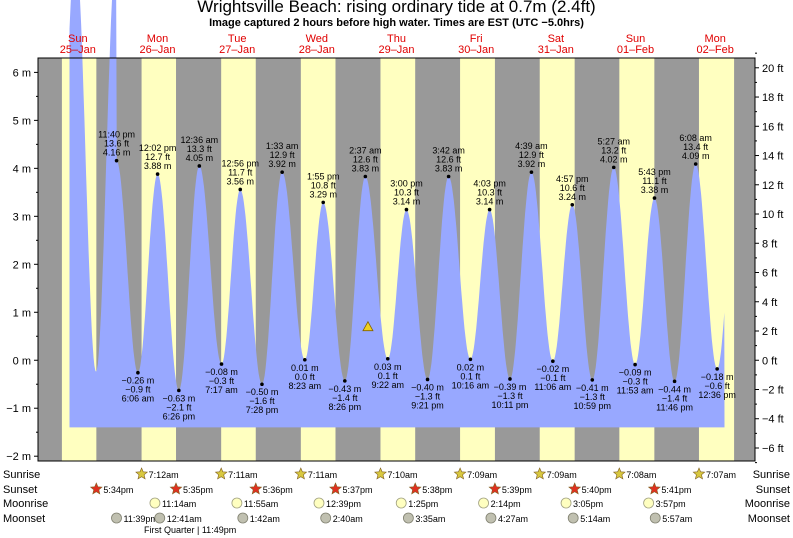 The image size is (793, 538). Describe the element at coordinates (471, 385) in the screenshot. I see `low-tide-time: 10:16 am` at that location.